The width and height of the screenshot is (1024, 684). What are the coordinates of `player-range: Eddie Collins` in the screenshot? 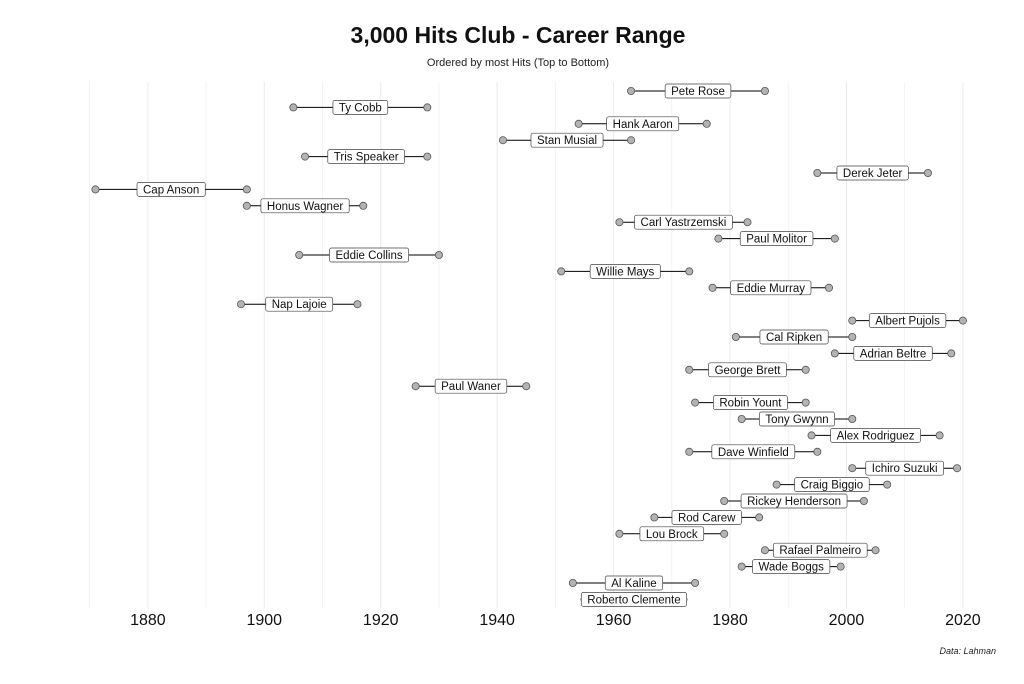 It's located at (369, 255).